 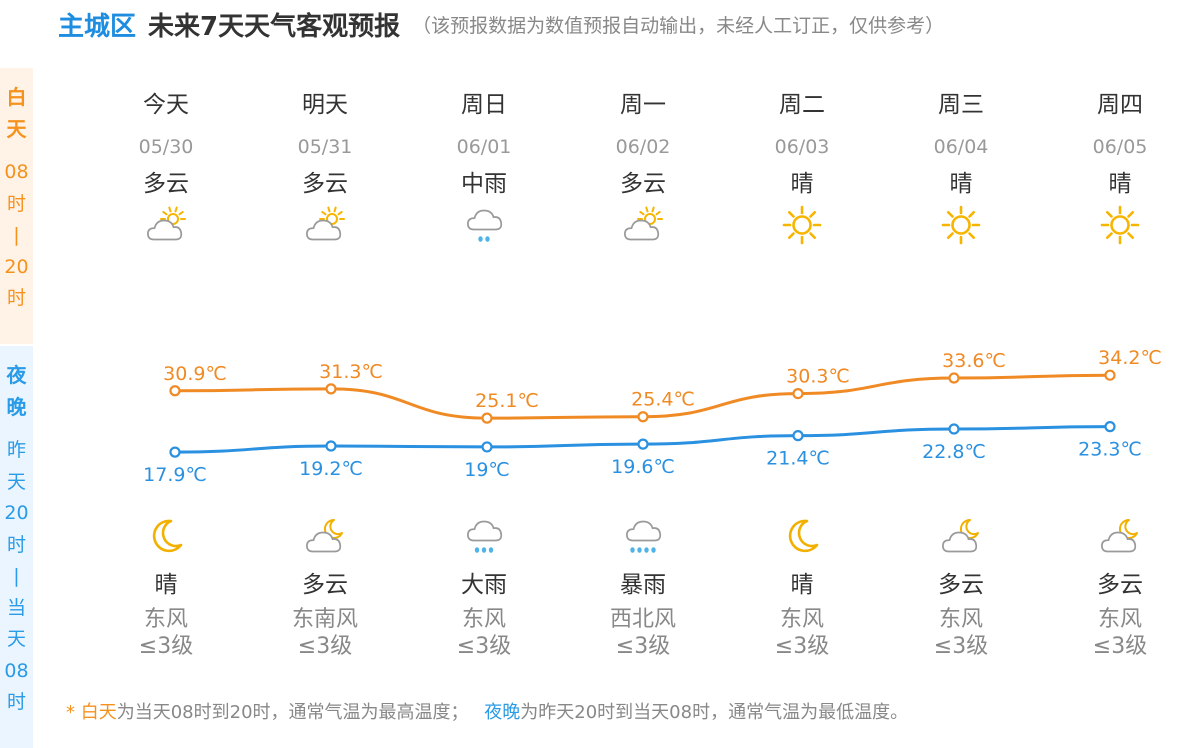 What do you see at coordinates (324, 619) in the screenshot?
I see `wind-direction: 东南风` at bounding box center [324, 619].